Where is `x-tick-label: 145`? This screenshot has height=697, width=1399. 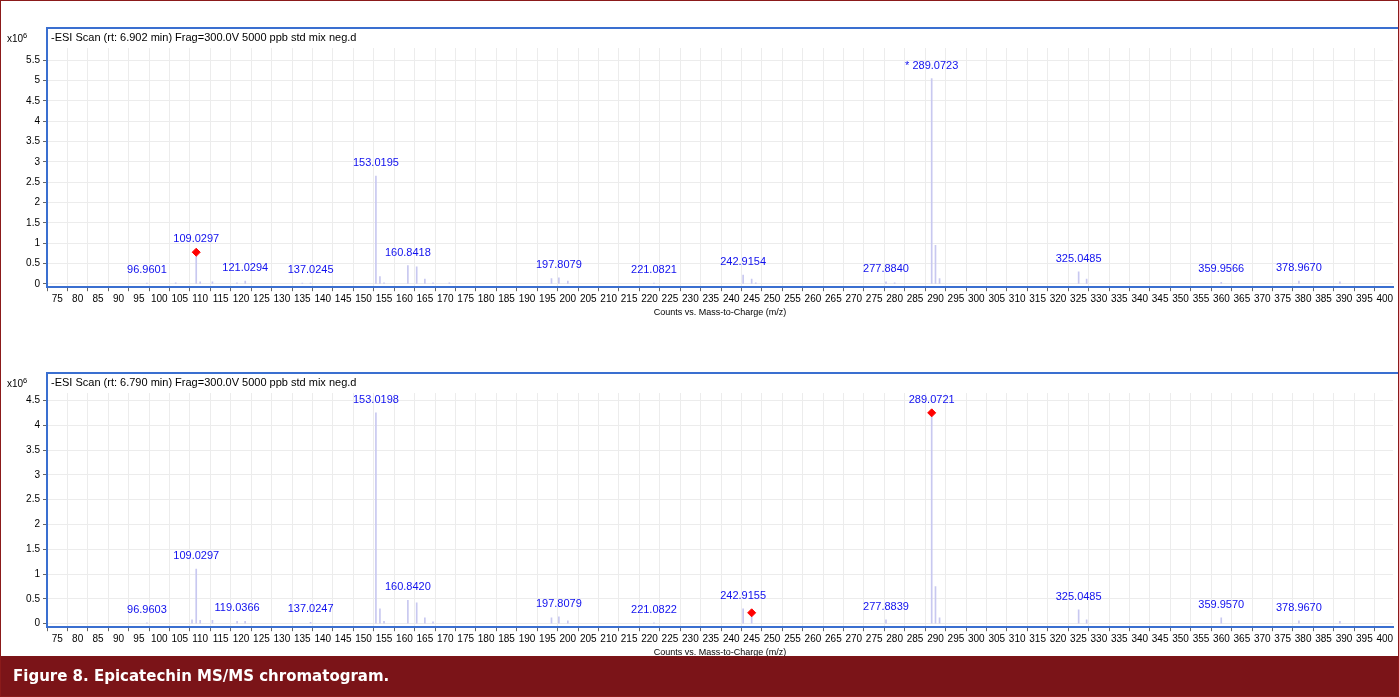 x-tick-label: 145 is located at coordinates (343, 638).